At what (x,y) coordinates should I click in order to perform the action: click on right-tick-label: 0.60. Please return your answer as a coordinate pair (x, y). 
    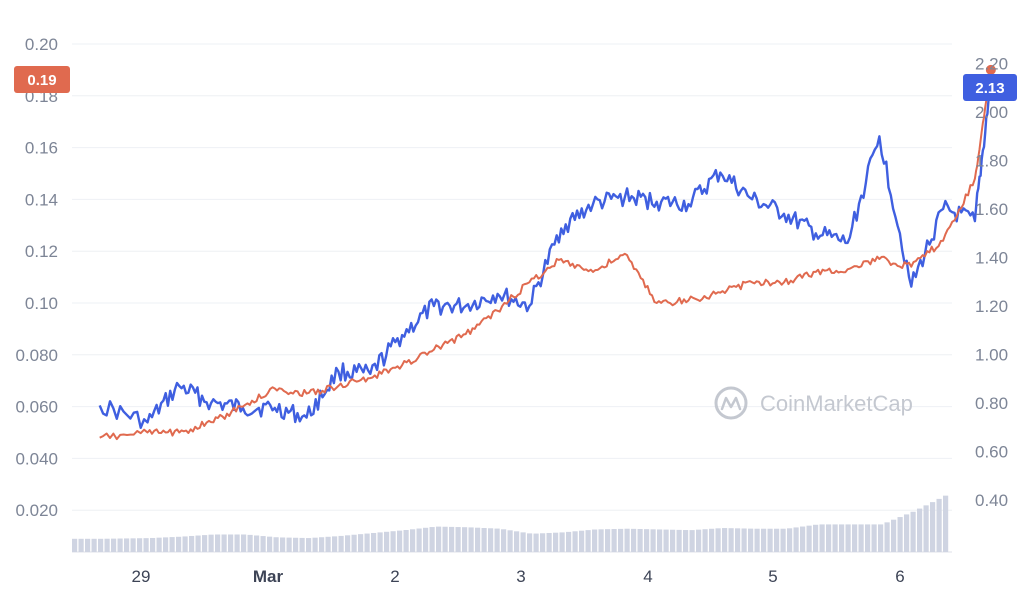
    Looking at the image, I should click on (991, 452).